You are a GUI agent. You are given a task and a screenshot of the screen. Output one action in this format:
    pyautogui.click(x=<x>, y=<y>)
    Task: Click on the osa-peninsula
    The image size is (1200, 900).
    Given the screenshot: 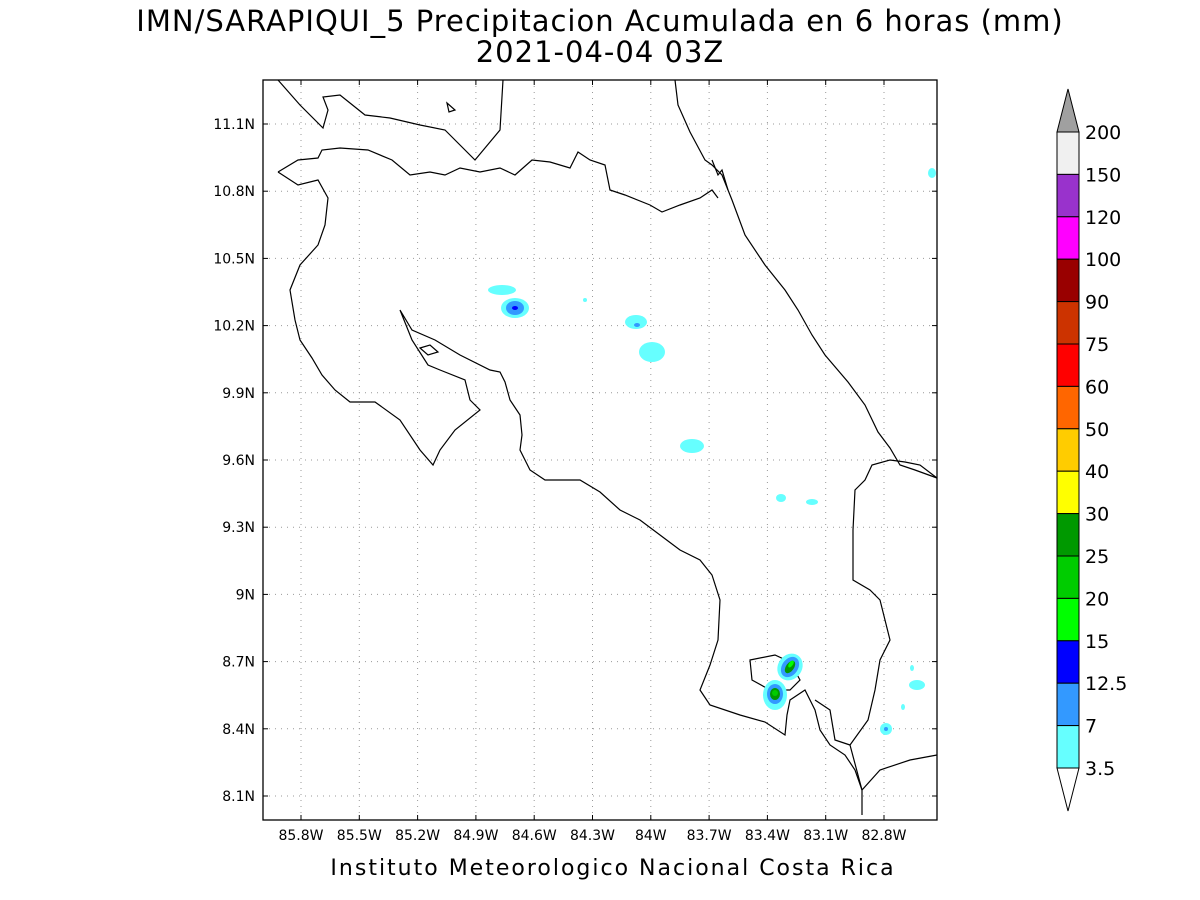 What is the action you would take?
    pyautogui.click(x=775, y=672)
    